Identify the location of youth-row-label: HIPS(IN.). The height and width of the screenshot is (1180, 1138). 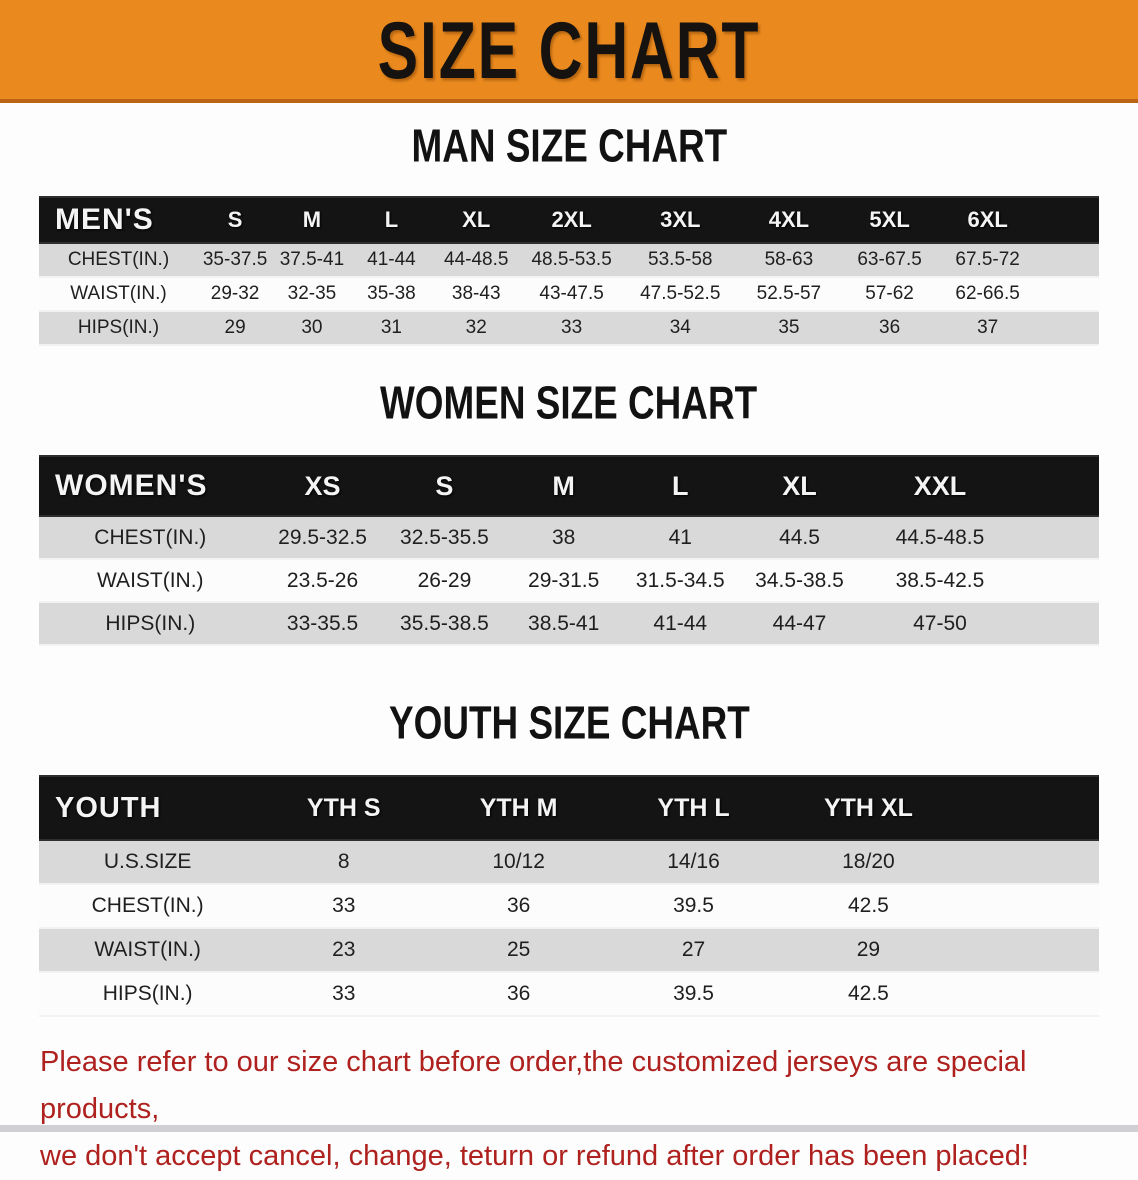
(147, 993).